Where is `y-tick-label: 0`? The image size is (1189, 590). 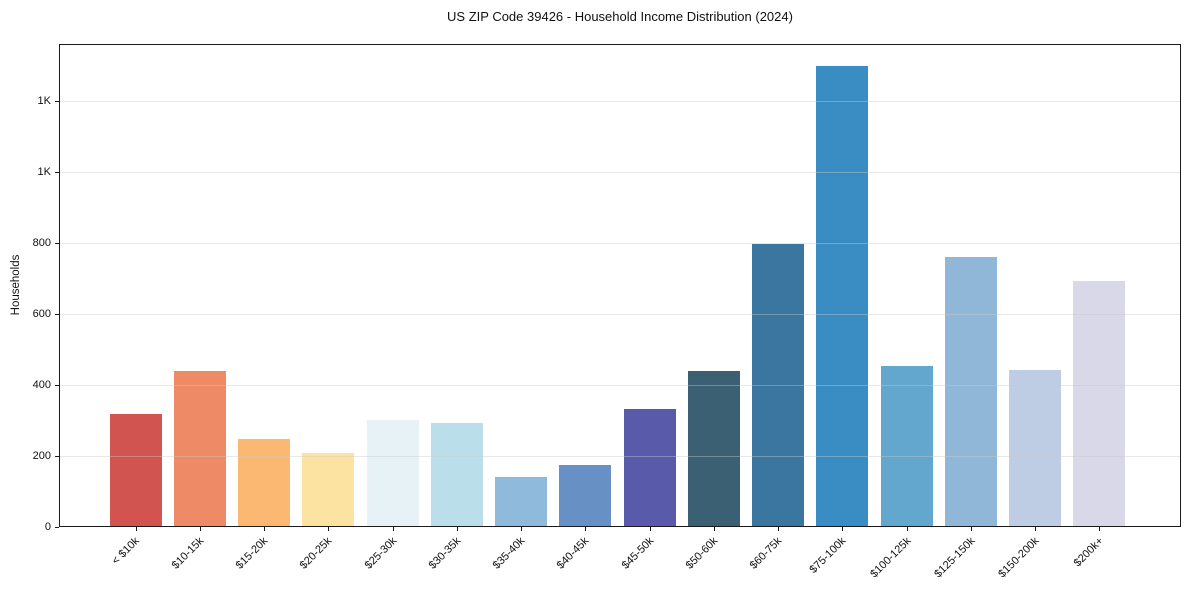 y-tick-label: 0 is located at coordinates (47, 527).